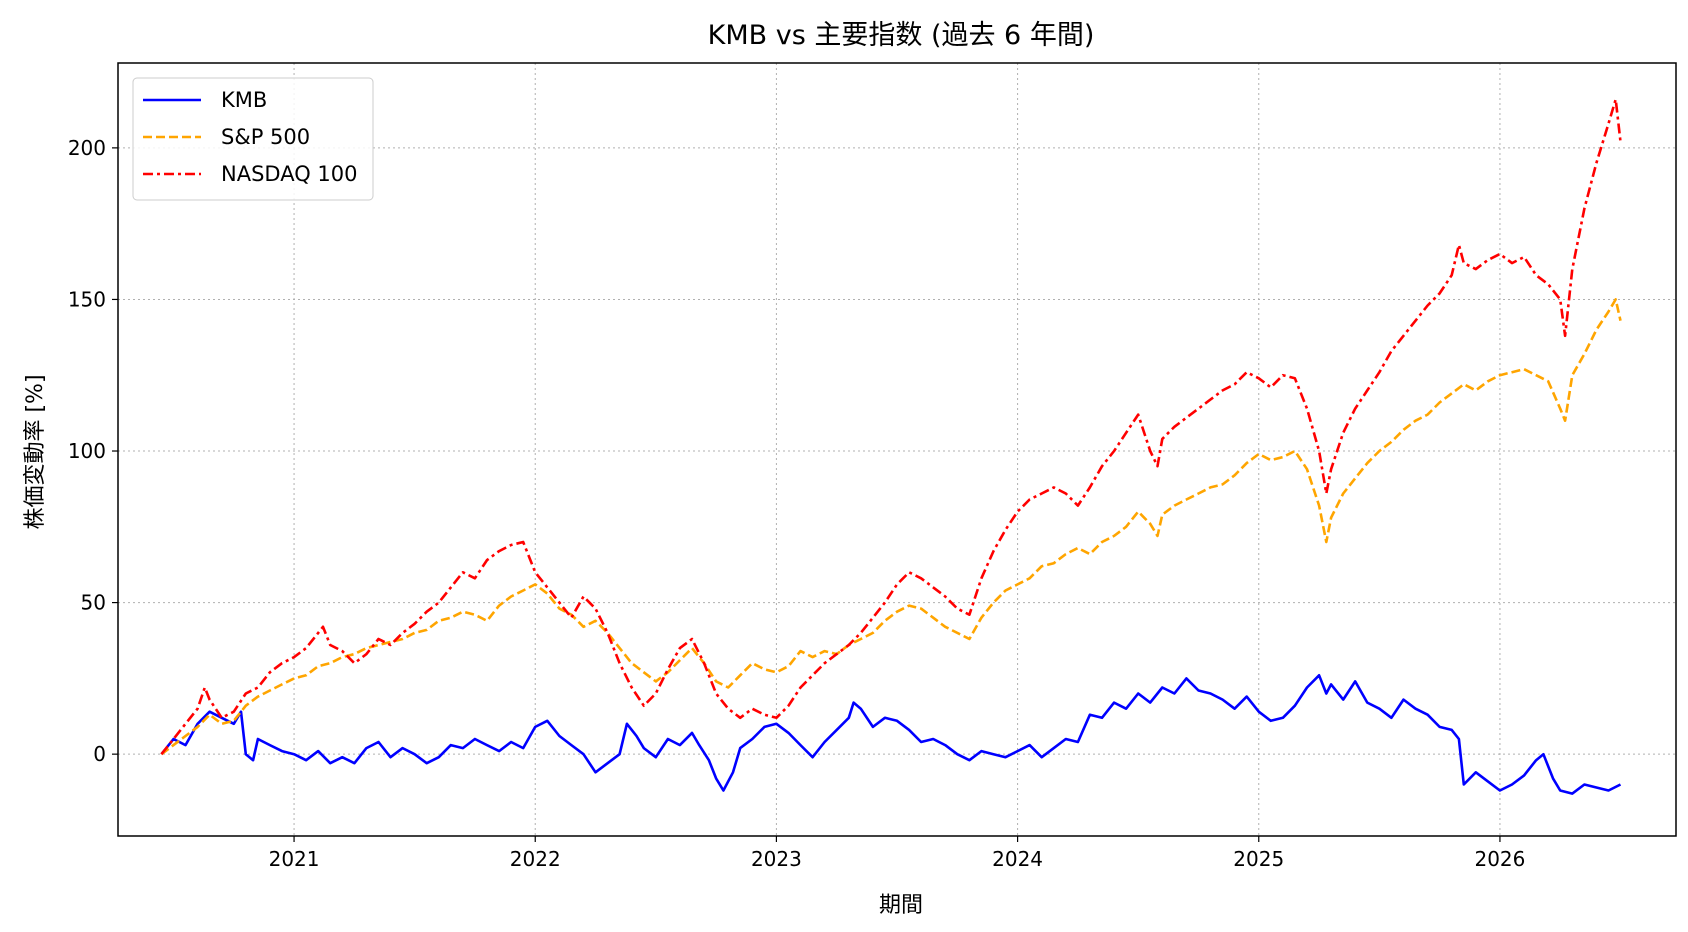  I want to click on y-axis: 0 50 100 150 200, so click(93, 451).